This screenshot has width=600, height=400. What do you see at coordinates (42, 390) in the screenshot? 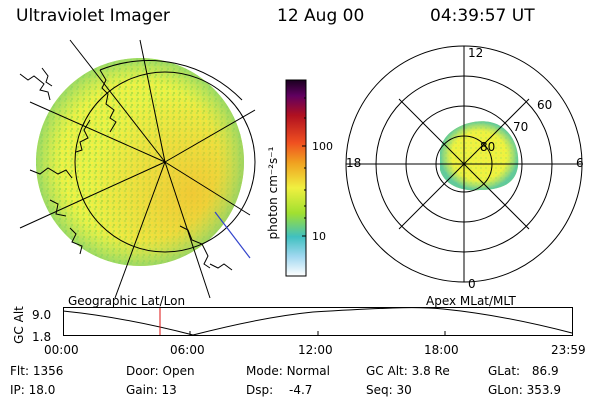
I see `ip-value: 18.0` at bounding box center [42, 390].